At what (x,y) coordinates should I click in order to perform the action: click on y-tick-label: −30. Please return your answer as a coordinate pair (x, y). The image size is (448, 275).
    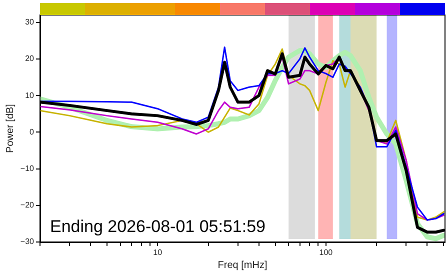
    Looking at the image, I should click on (27, 241).